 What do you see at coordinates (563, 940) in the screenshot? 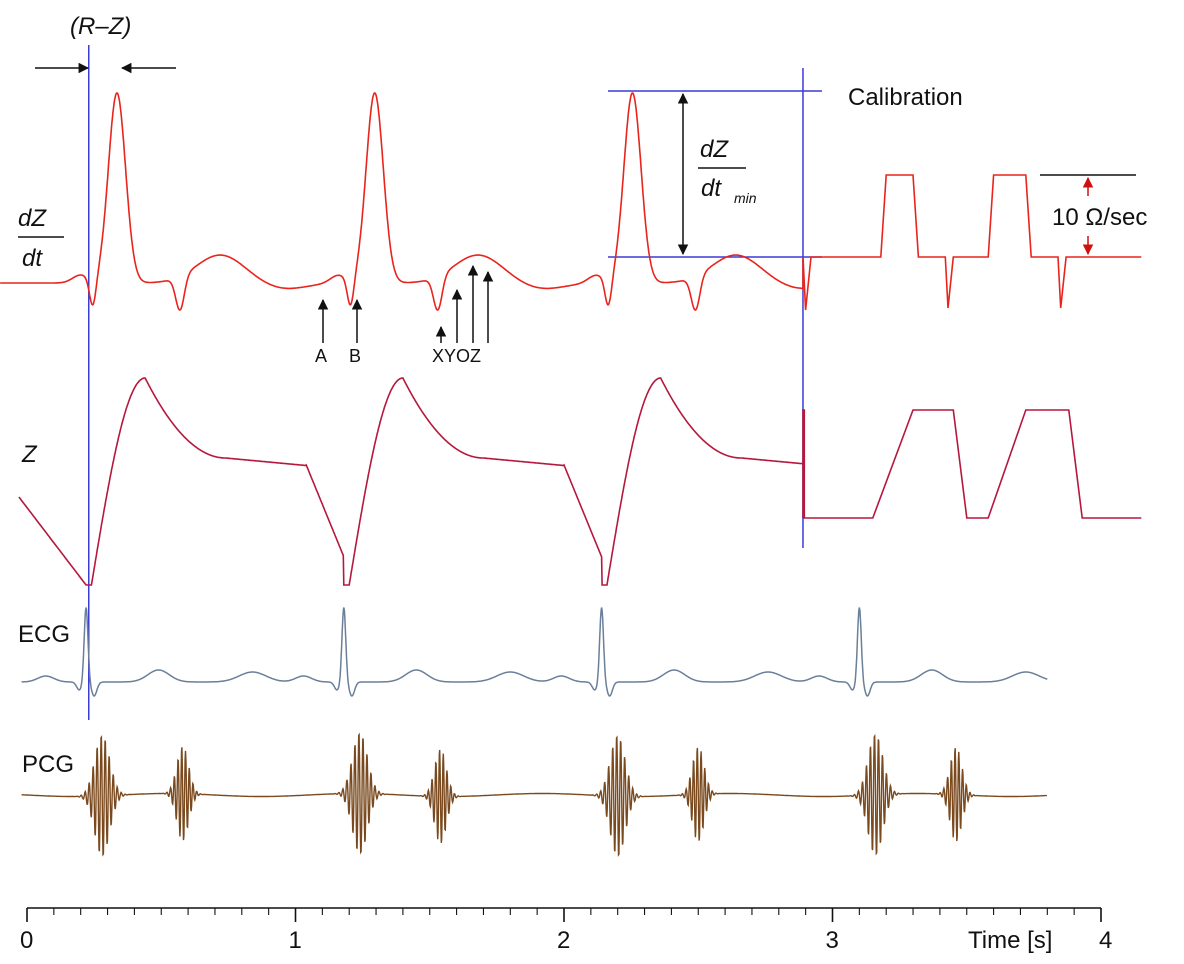
I see `x-axis-tick-label: 2` at bounding box center [563, 940].